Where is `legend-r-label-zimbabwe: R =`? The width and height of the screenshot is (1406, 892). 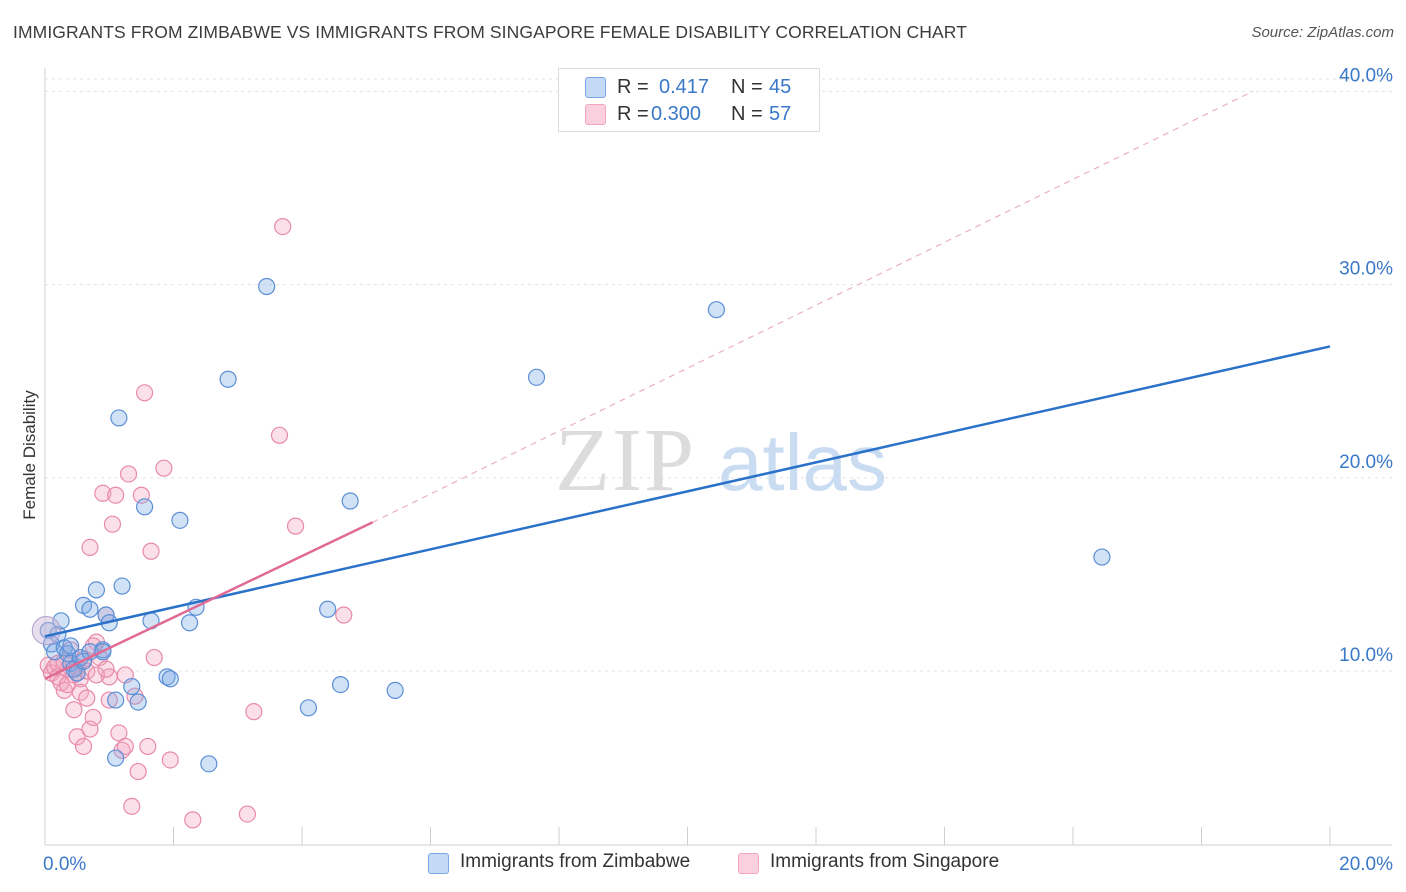 legend-r-label-zimbabwe: R = is located at coordinates (633, 87).